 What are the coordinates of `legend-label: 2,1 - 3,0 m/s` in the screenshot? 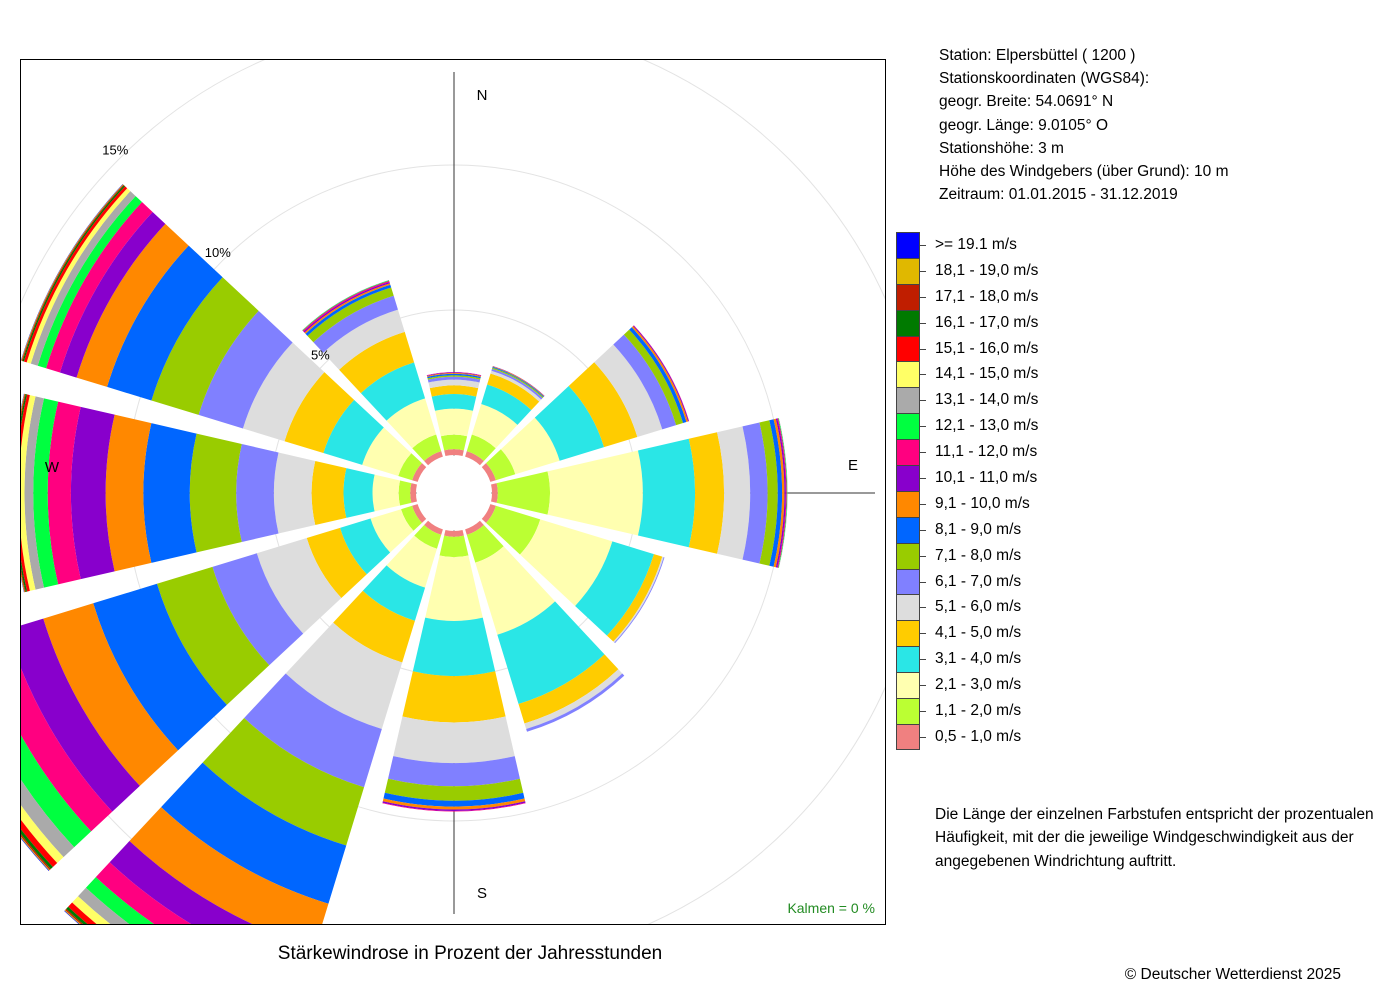 It's located at (978, 685).